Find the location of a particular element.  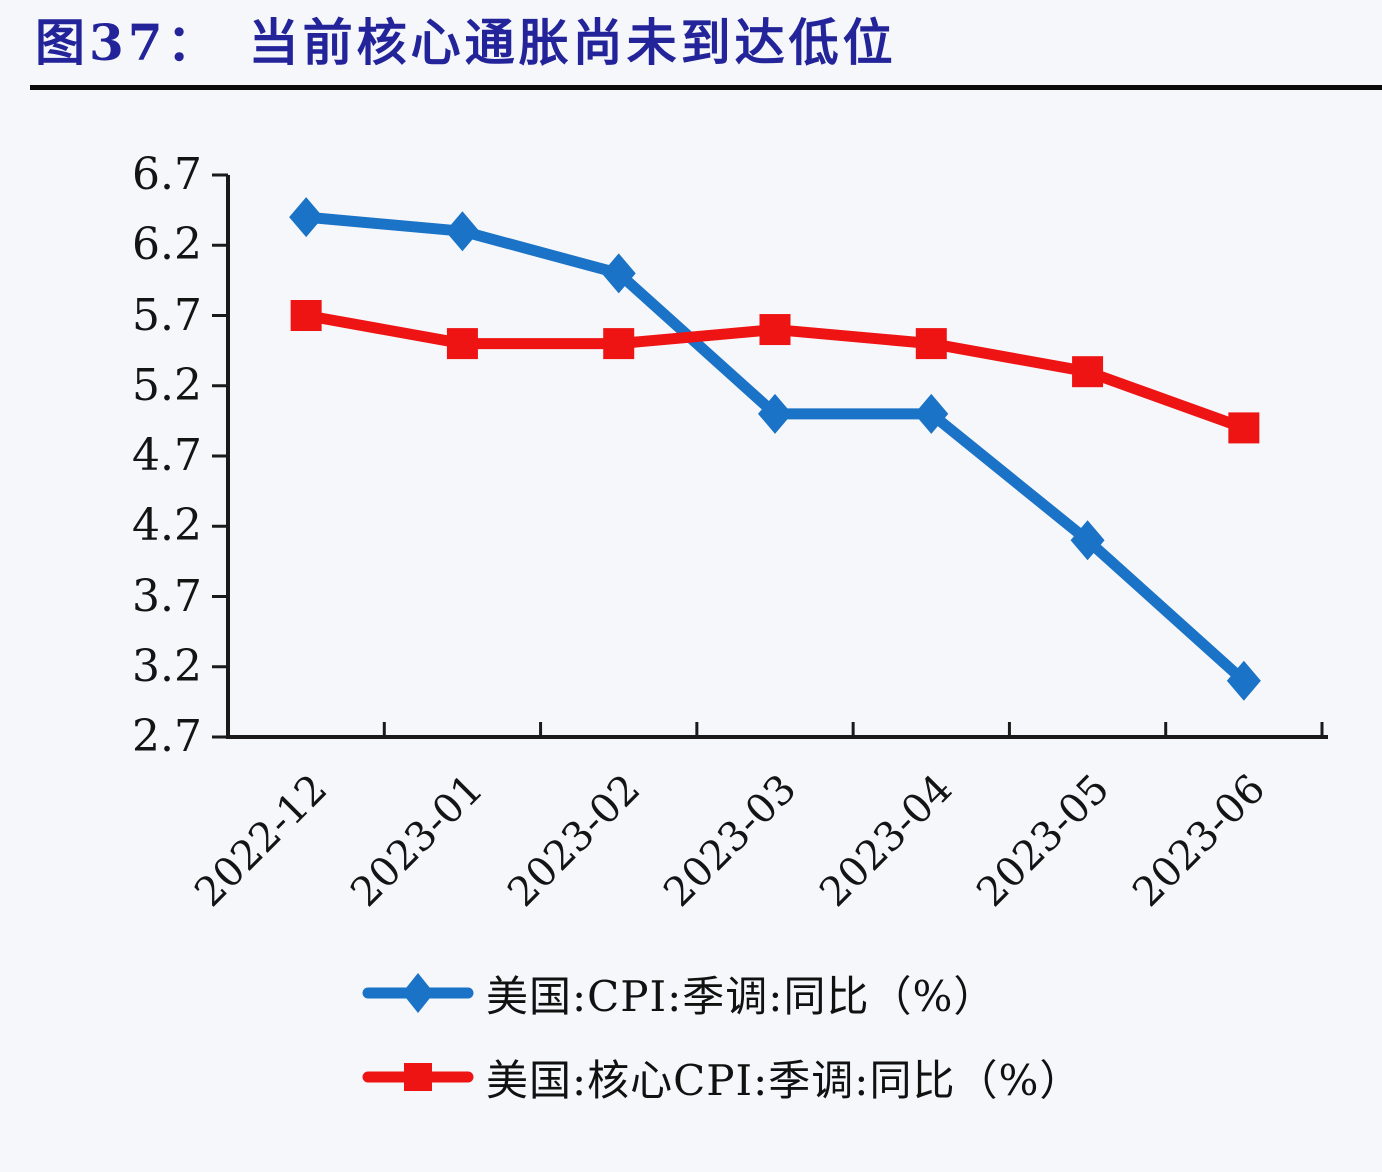

legend: 美国:CPI:季调:同比（%） 美国:核心CPI:季调:同比（%） is located at coordinates (722, 1035).